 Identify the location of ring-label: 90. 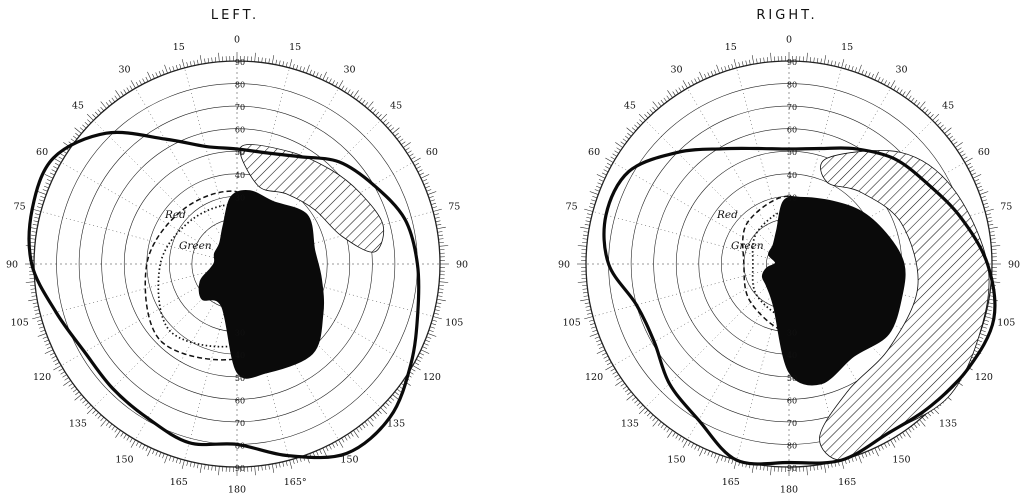
(792, 62).